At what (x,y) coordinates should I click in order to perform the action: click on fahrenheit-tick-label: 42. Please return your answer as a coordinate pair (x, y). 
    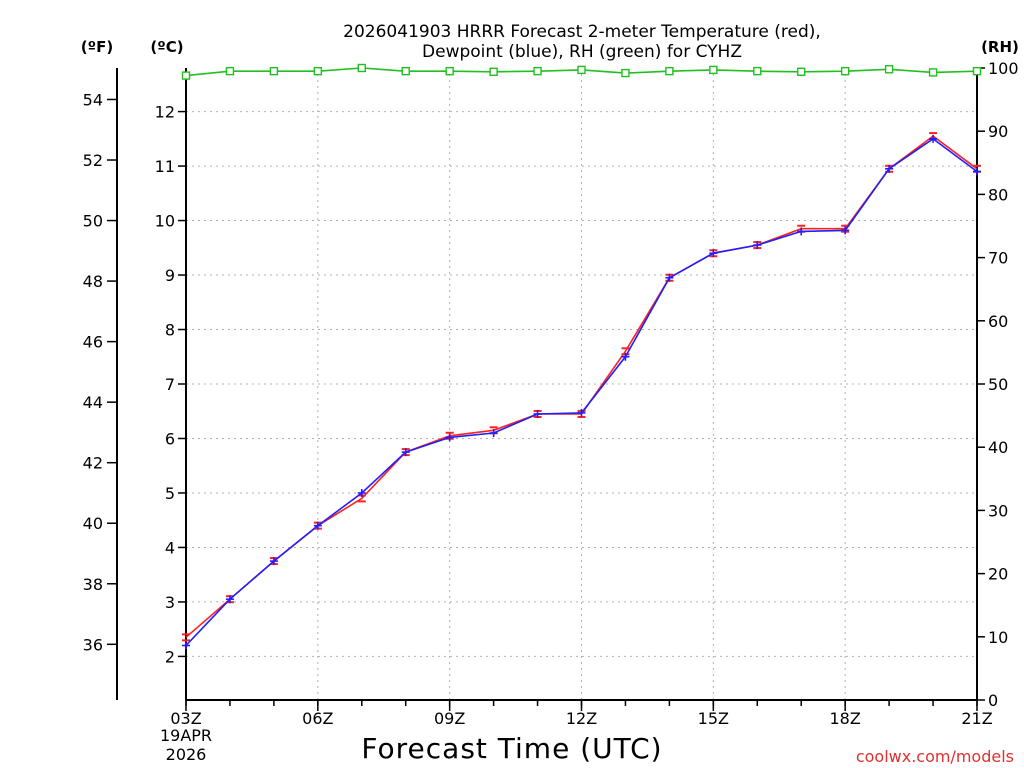
    Looking at the image, I should click on (93, 463).